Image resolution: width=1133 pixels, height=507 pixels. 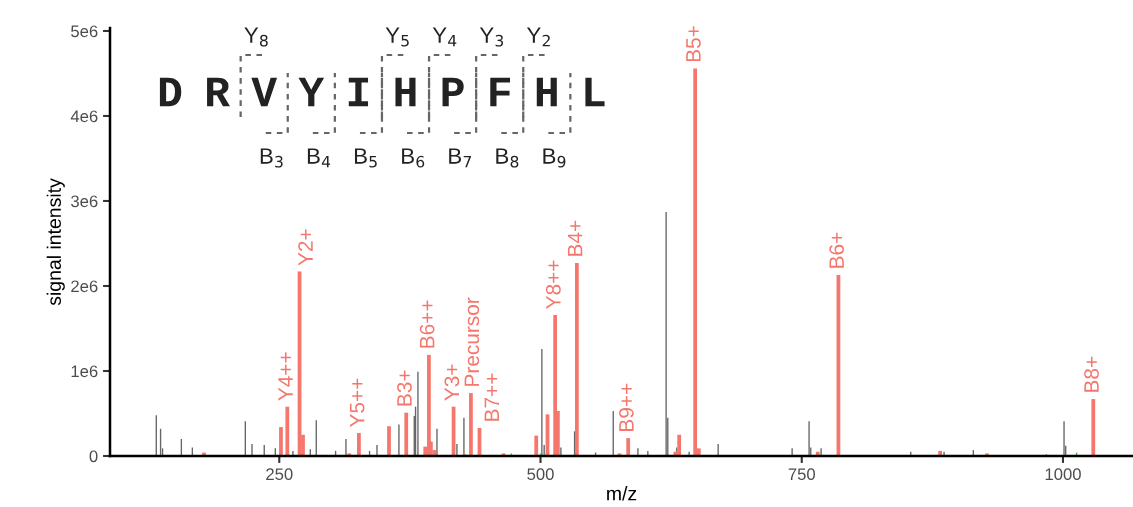 What do you see at coordinates (413, 158) in the screenshot?
I see `annotation: B$_{6}$` at bounding box center [413, 158].